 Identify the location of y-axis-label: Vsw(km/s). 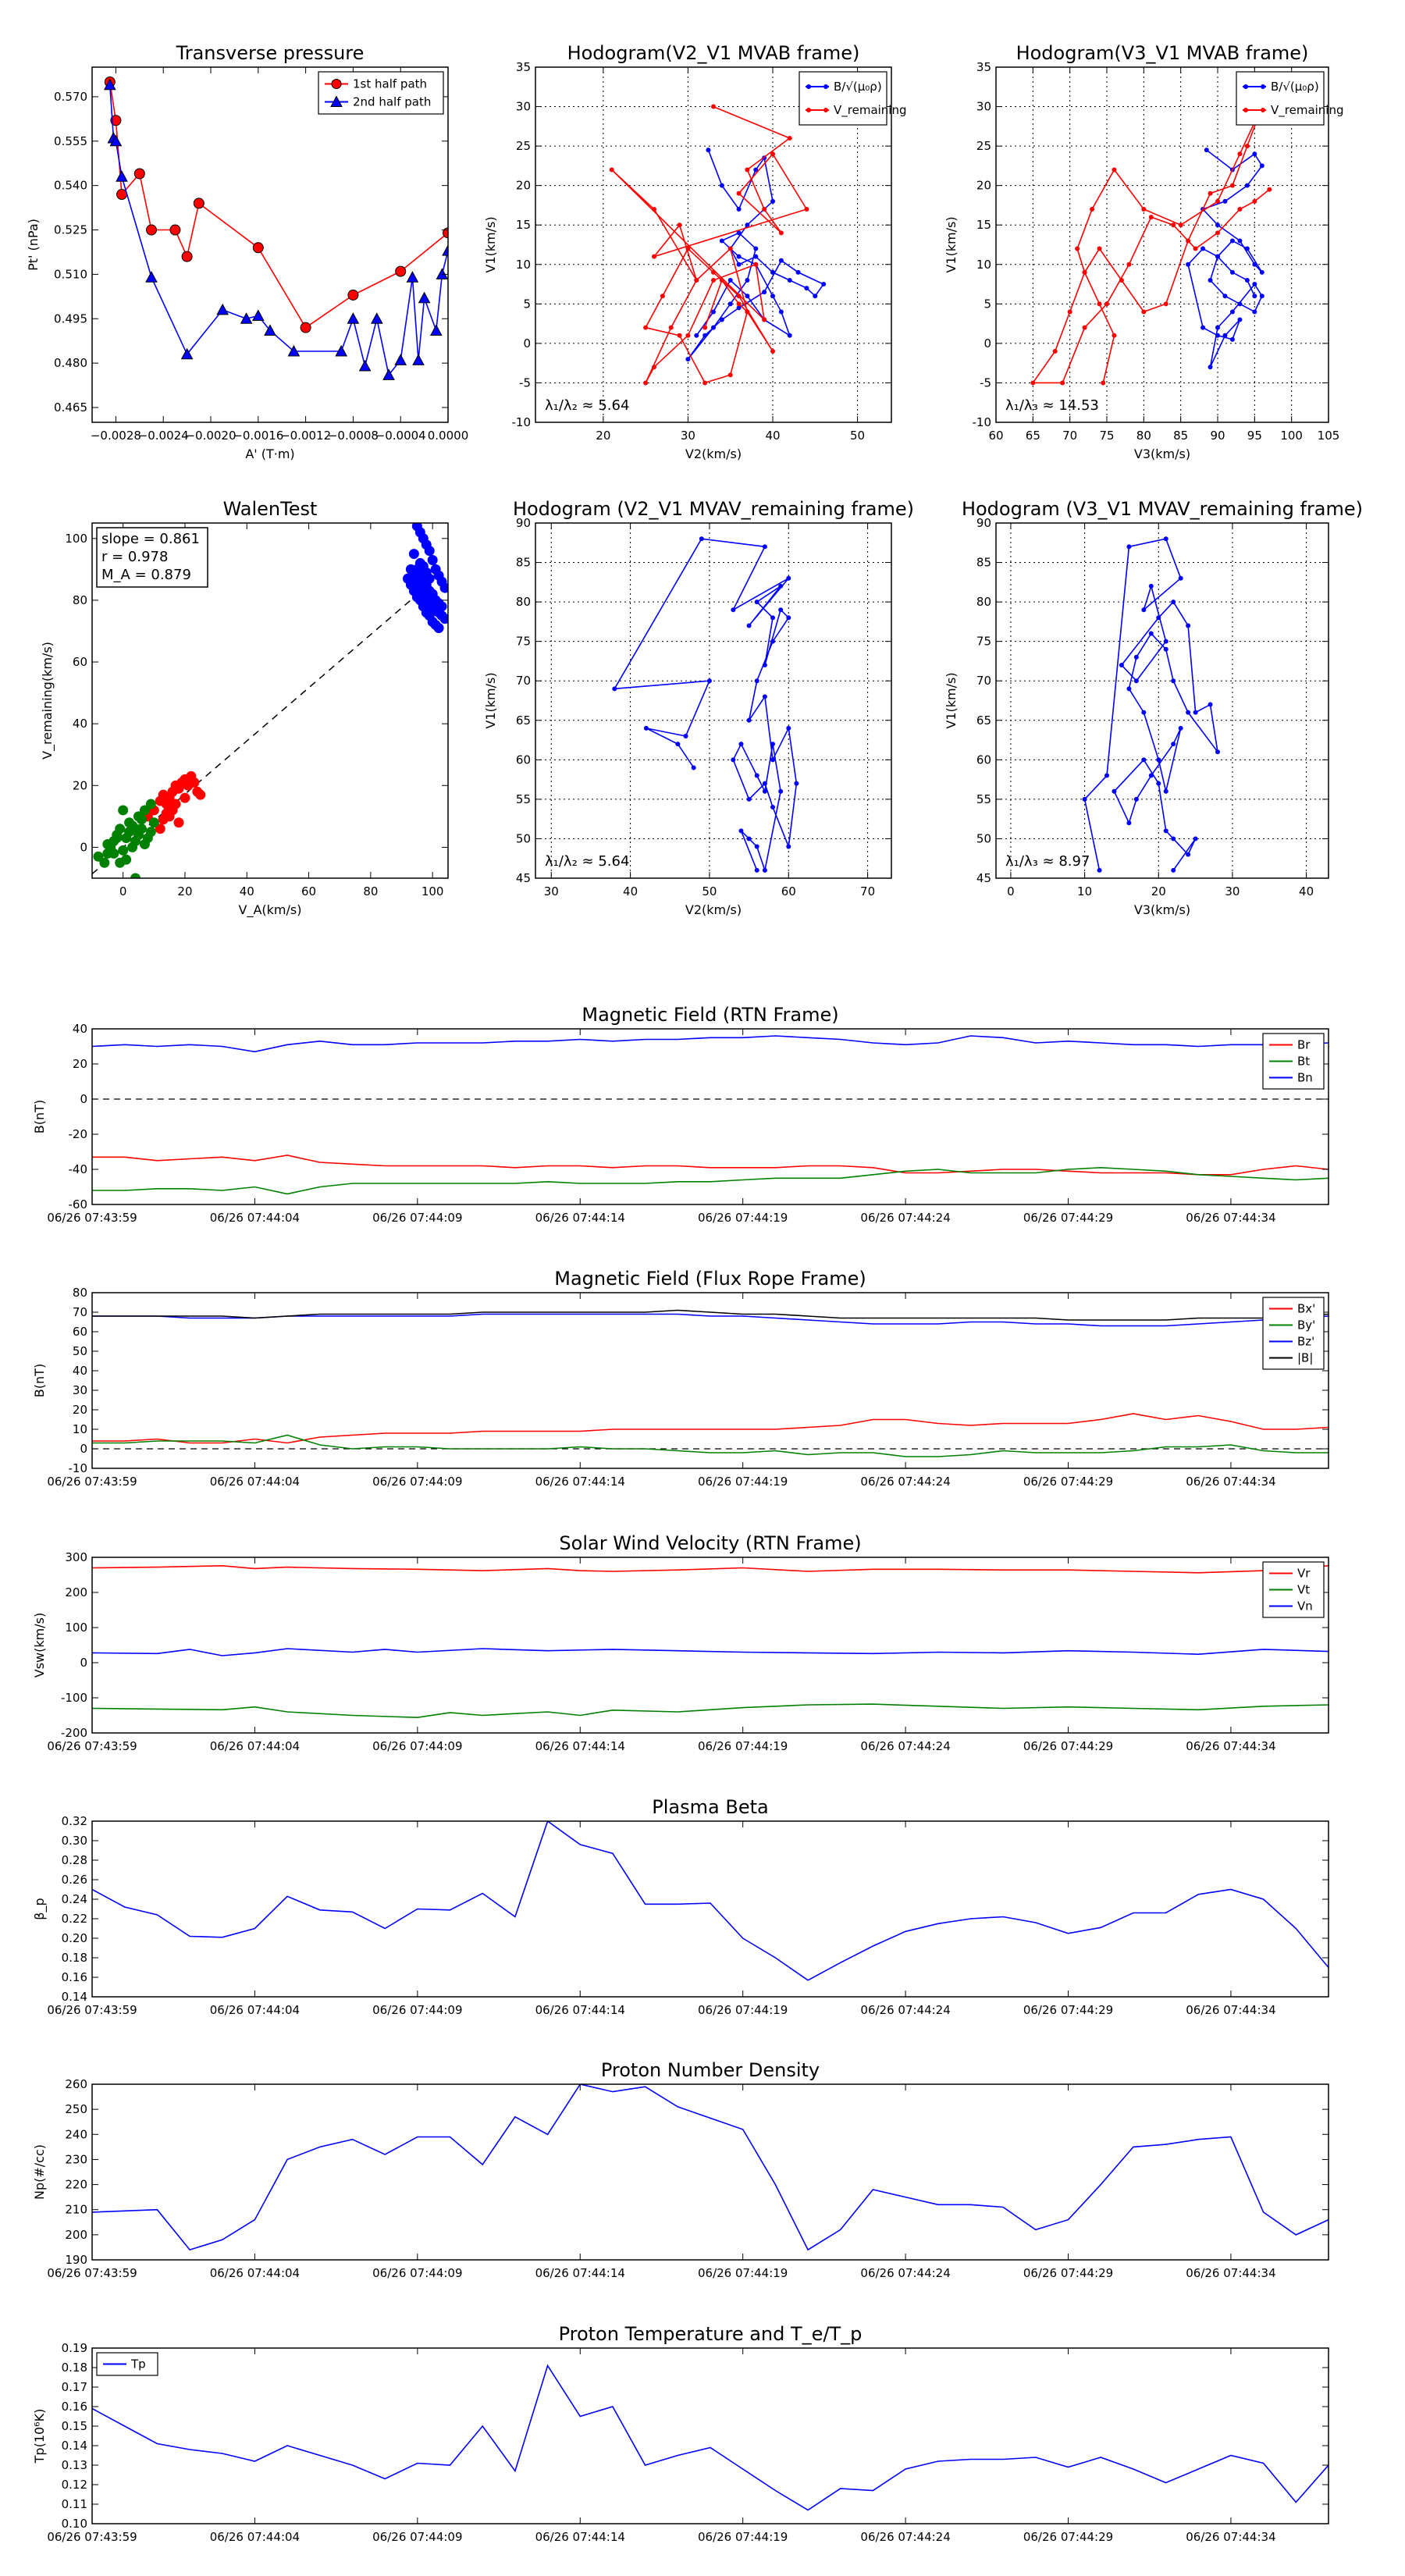
(40, 1645).